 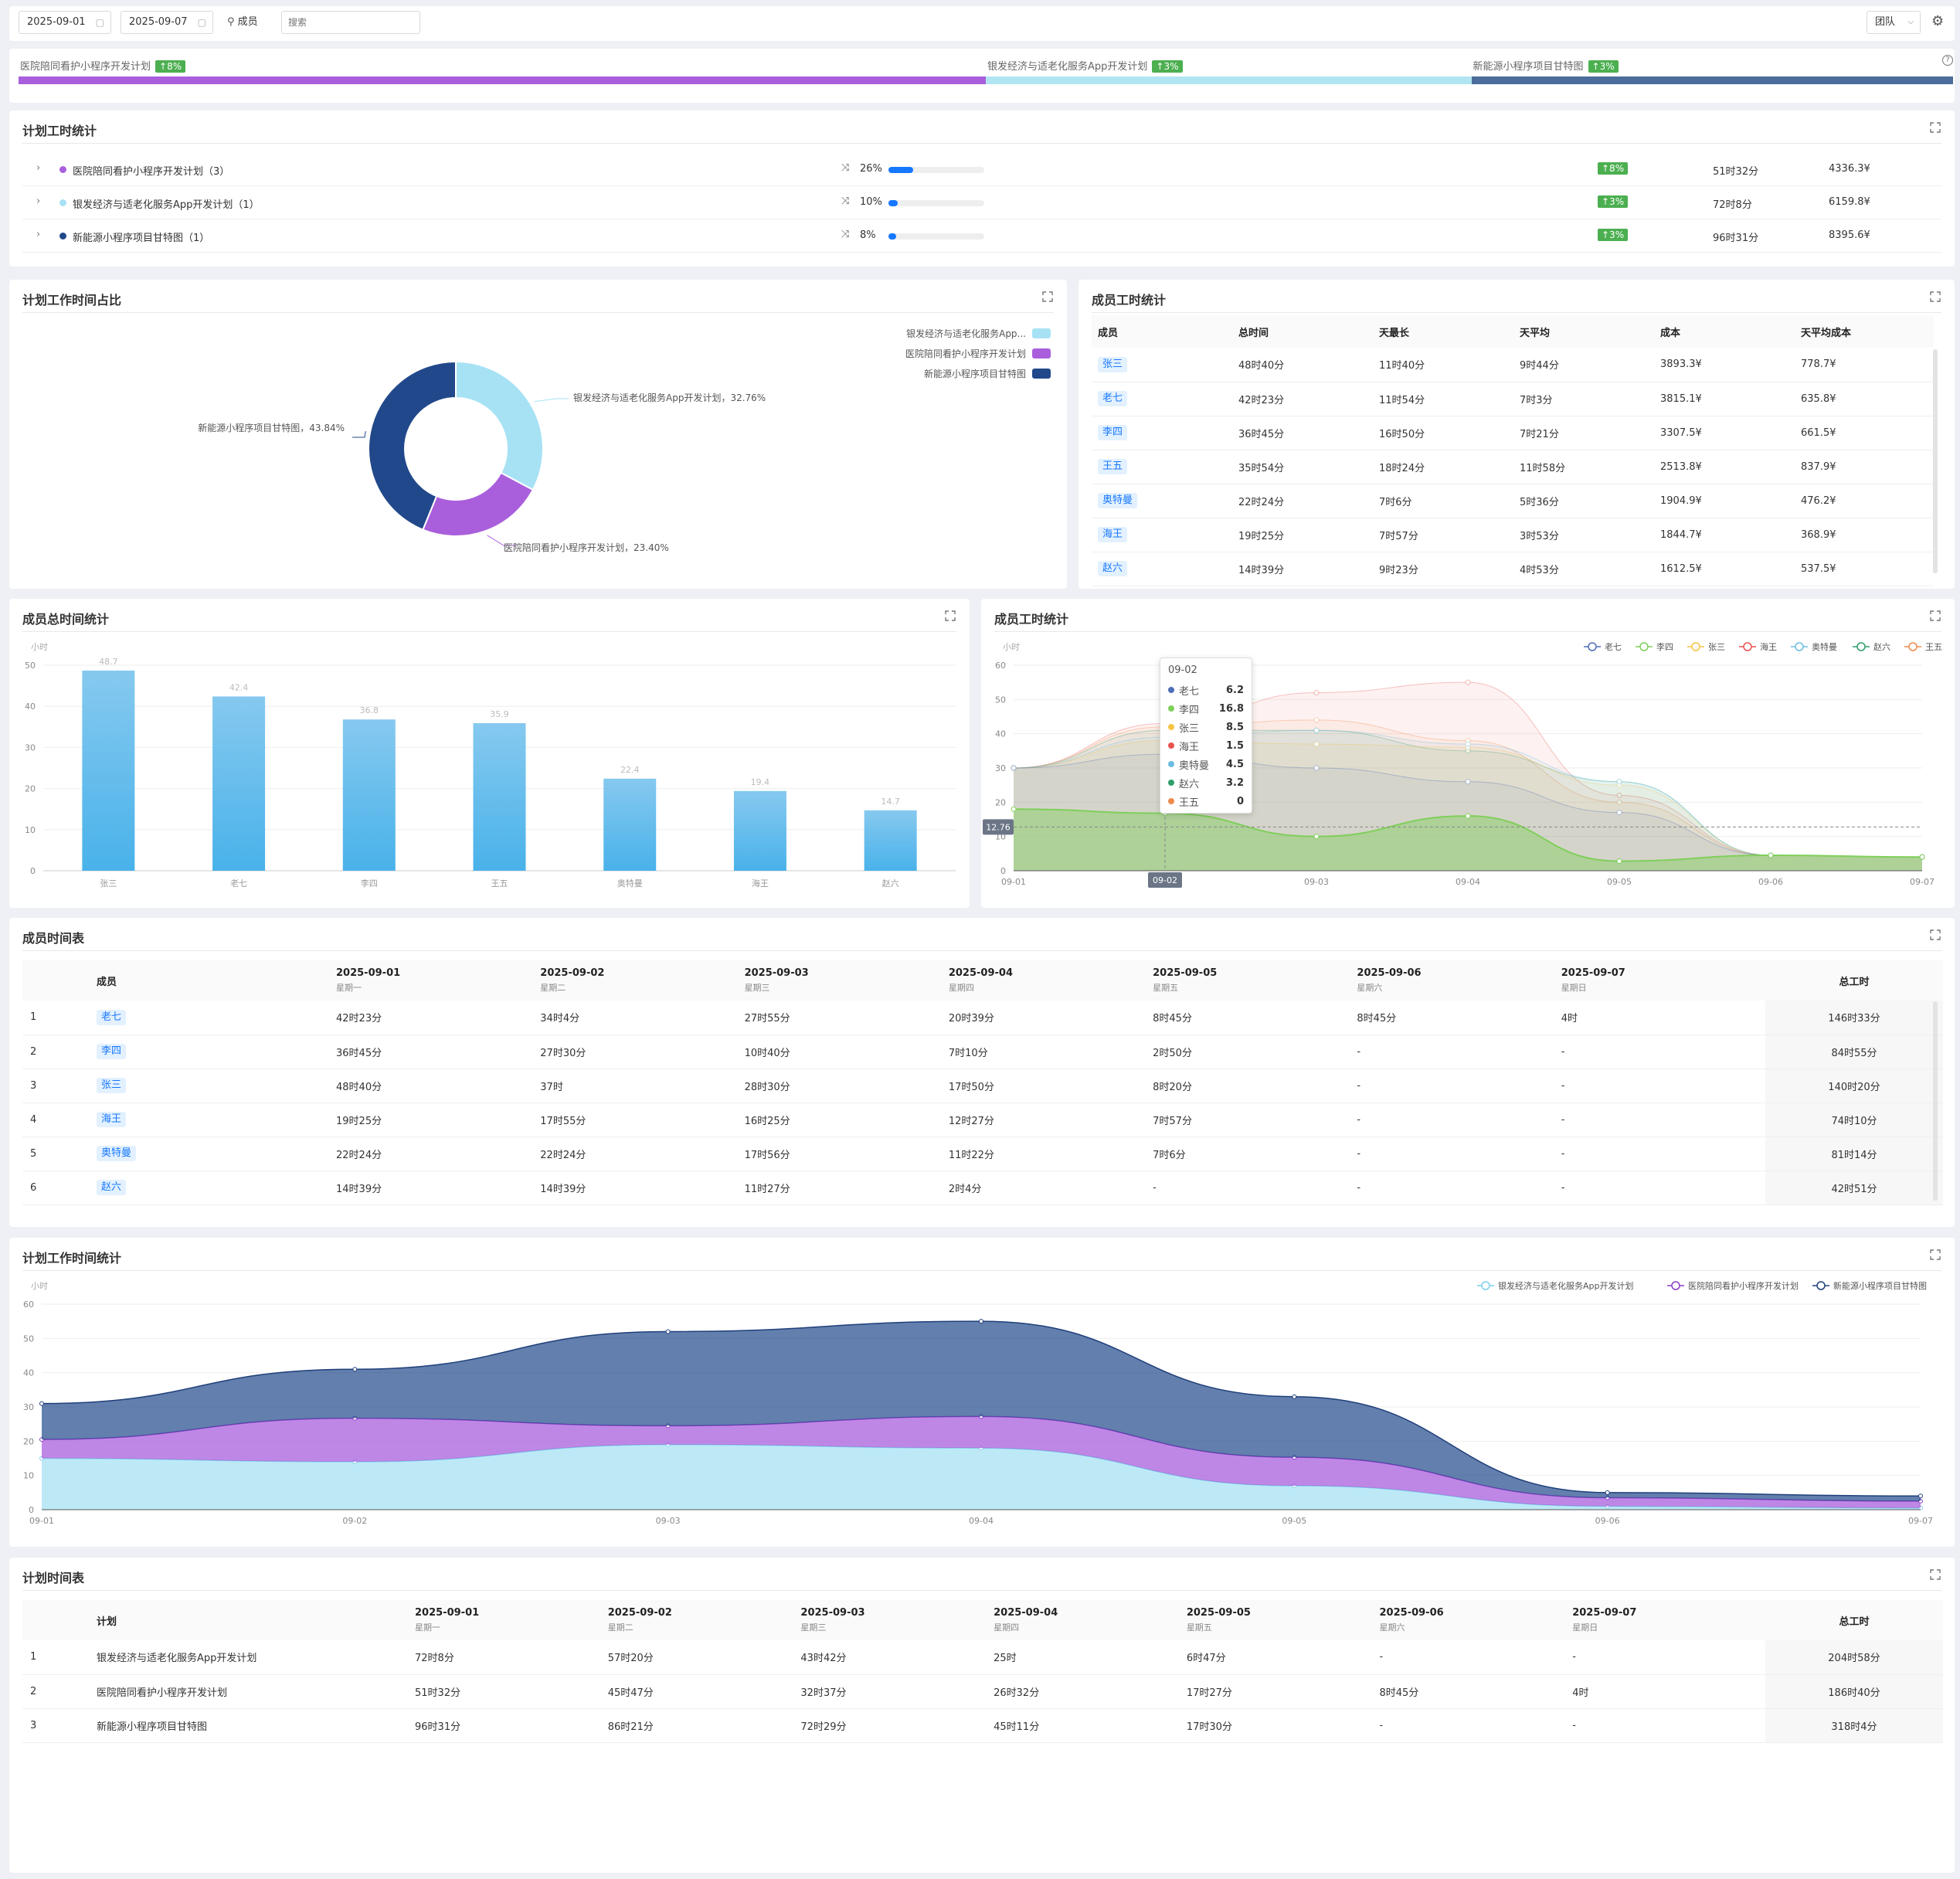 I want to click on column-header: 天平均, so click(x=1584, y=331).